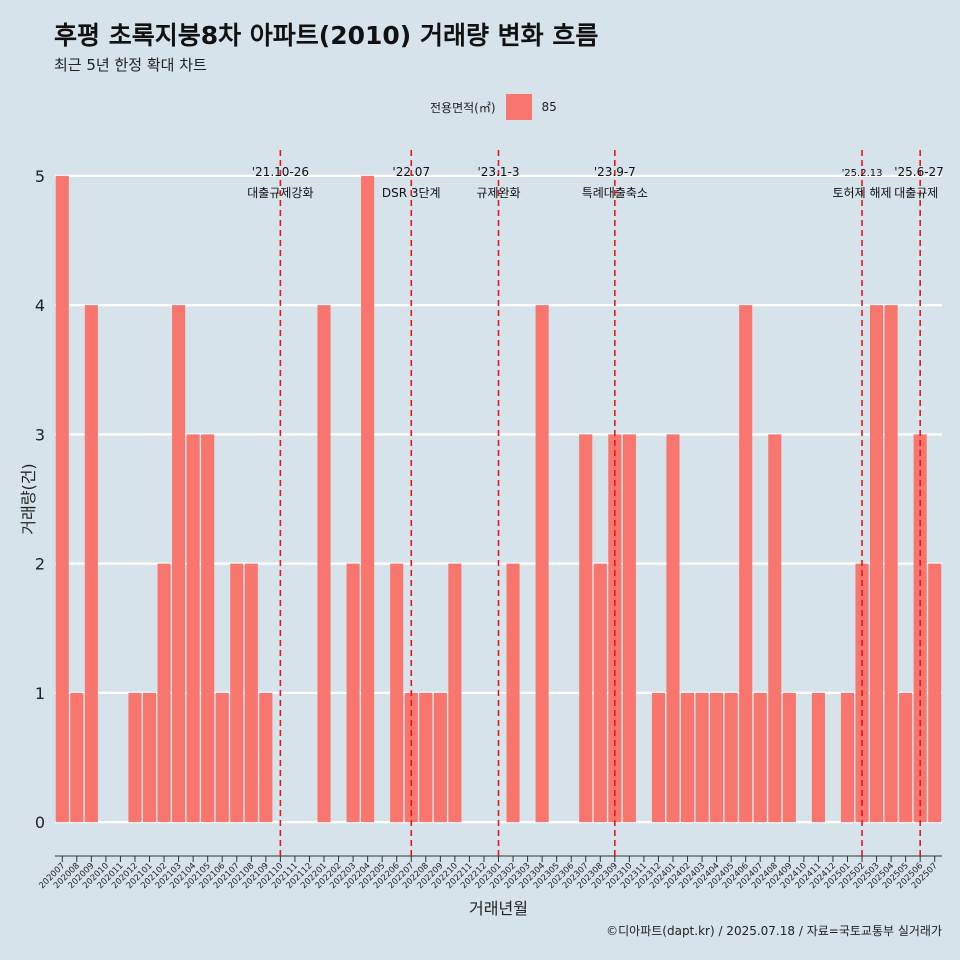  Describe the element at coordinates (919, 172) in the screenshot. I see `event-date: '25.6-27` at that location.